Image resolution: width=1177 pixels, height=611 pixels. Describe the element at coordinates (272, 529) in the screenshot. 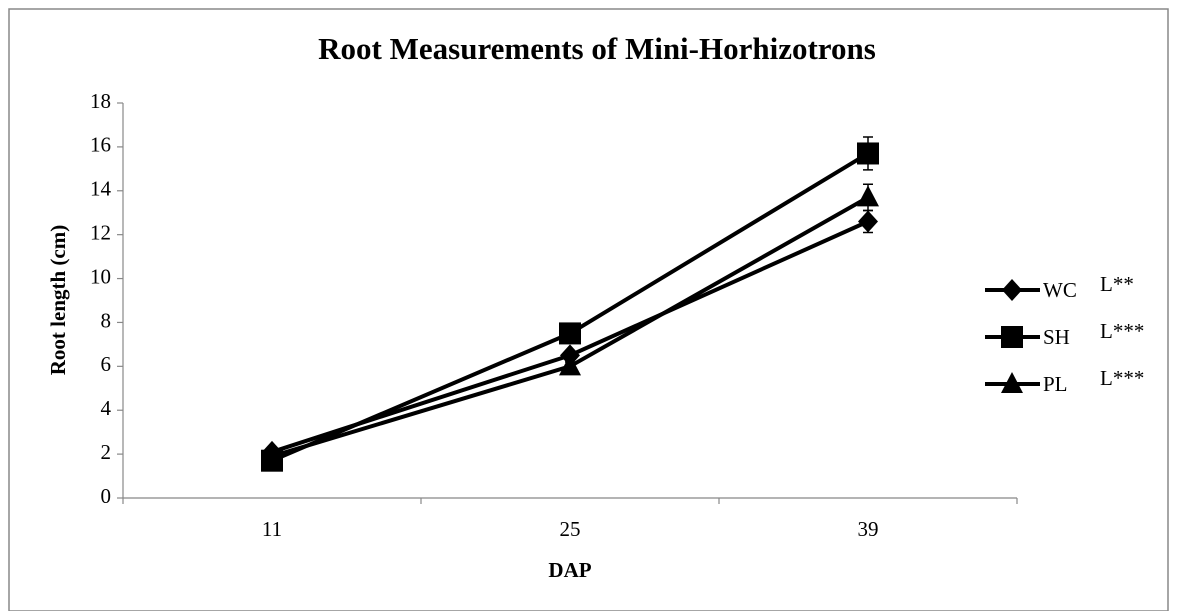

I see `x-tick-label: 11` at that location.